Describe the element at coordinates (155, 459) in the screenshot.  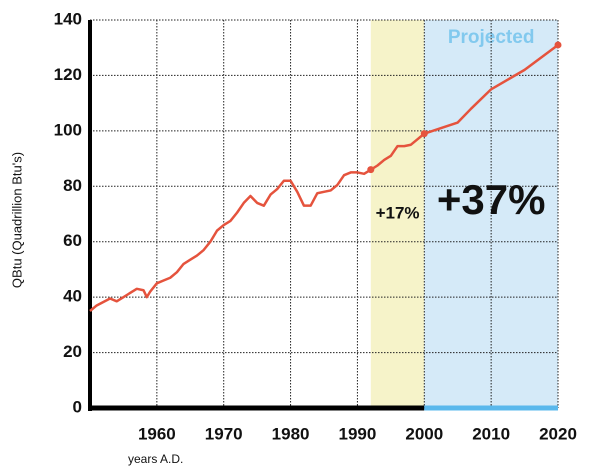
I see `x-axis-label: years A.D.` at that location.